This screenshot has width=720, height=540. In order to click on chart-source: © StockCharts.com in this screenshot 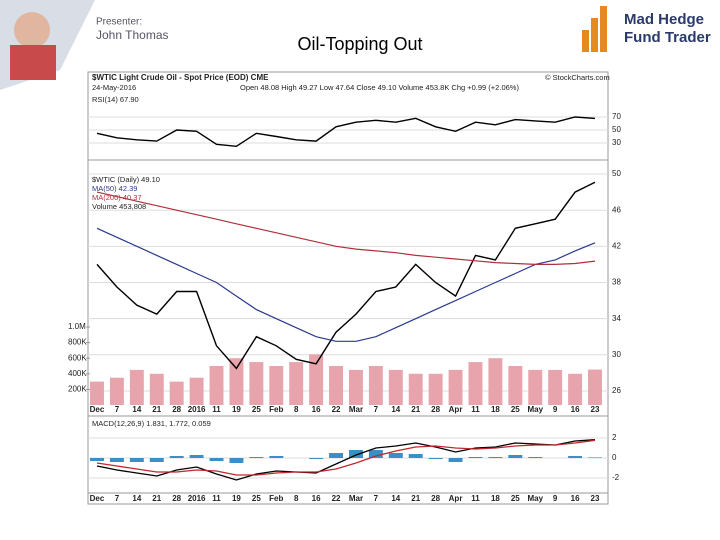, I will do `click(577, 77)`.